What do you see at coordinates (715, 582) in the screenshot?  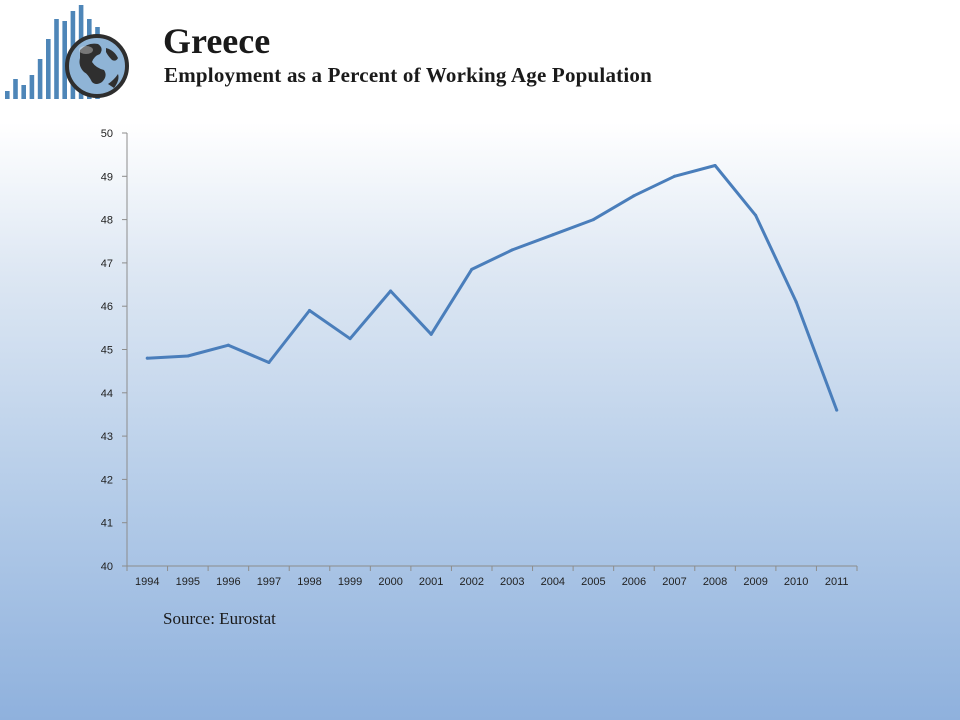 I see `x-tick-label: 2008` at bounding box center [715, 582].